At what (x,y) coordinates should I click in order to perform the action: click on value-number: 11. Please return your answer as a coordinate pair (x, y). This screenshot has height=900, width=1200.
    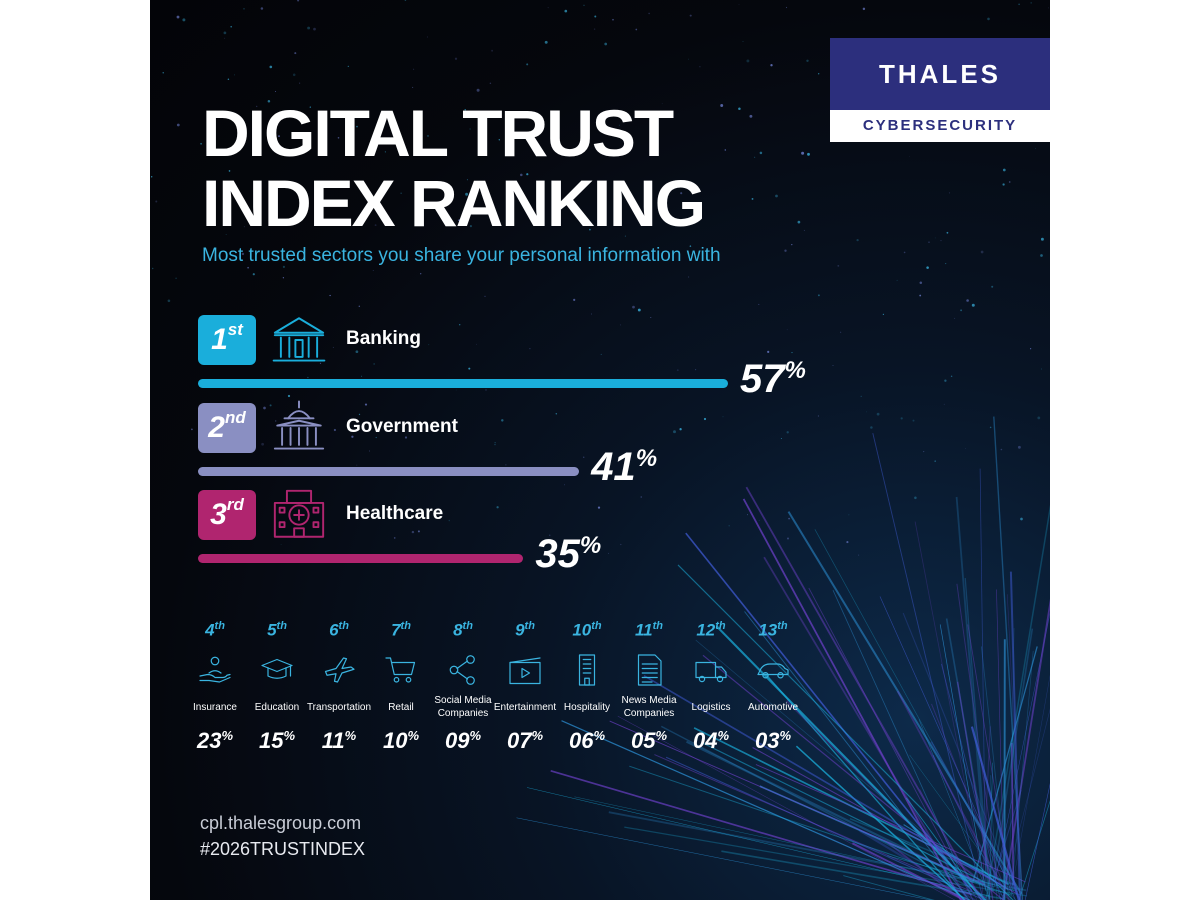
    Looking at the image, I should click on (333, 740).